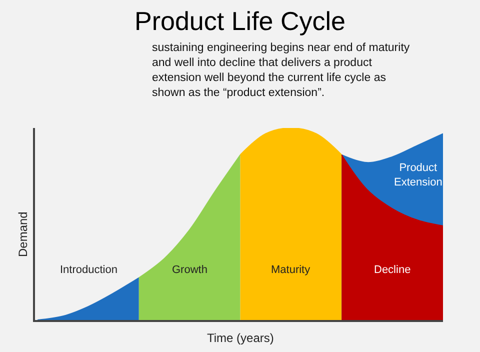 The width and height of the screenshot is (480, 352). Describe the element at coordinates (418, 175) in the screenshot. I see `series-label: Product Extension` at that location.